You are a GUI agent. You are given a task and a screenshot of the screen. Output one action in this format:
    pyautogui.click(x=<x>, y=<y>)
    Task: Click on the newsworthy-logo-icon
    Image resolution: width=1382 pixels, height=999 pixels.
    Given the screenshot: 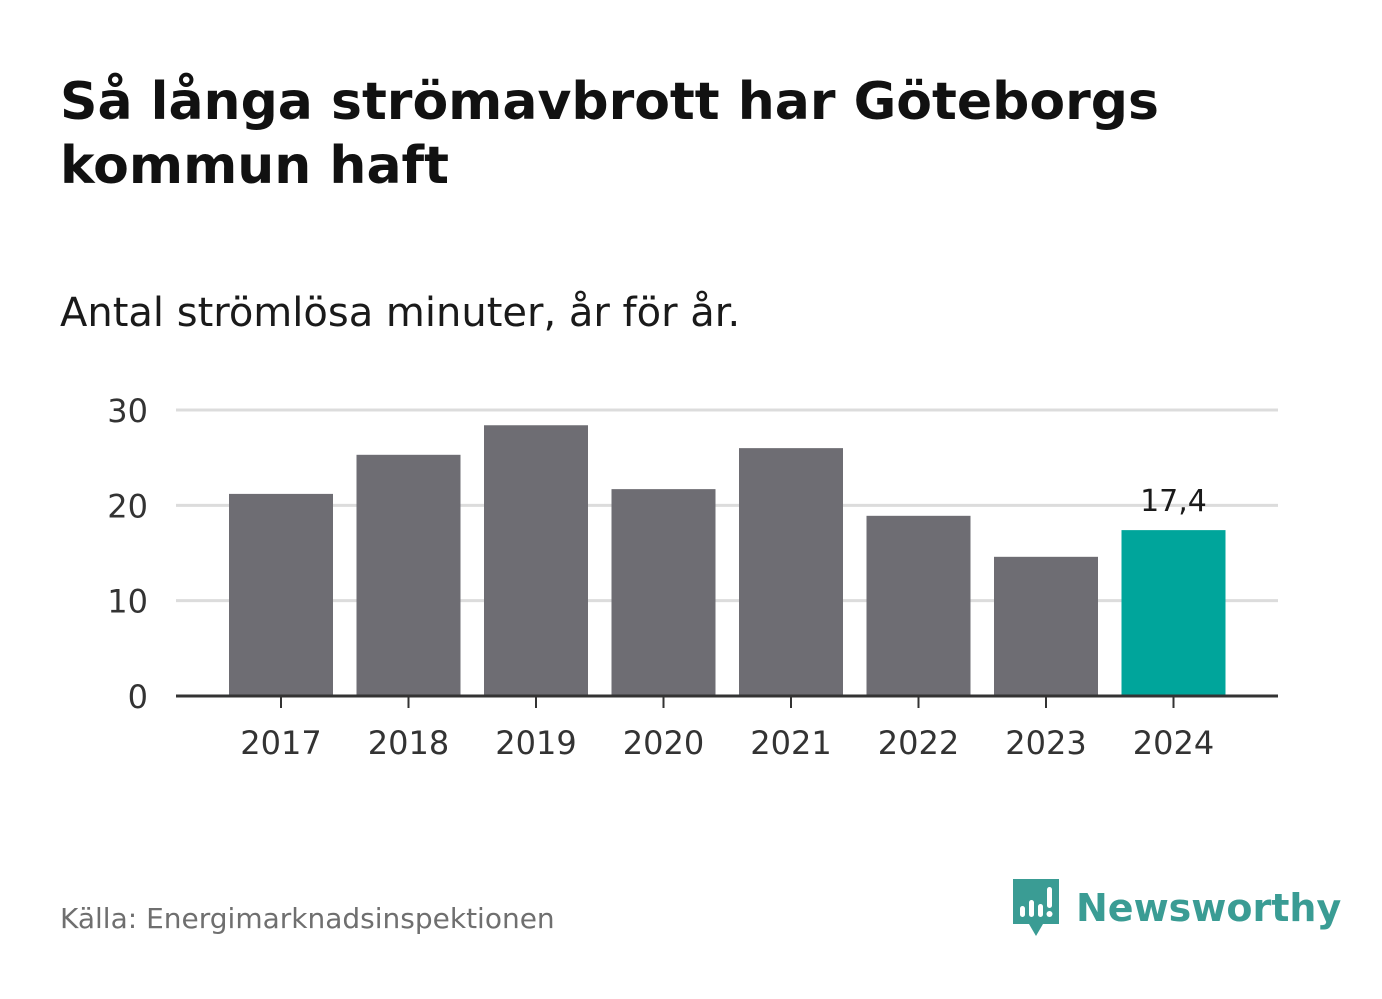 What is the action you would take?
    pyautogui.click(x=1036, y=907)
    